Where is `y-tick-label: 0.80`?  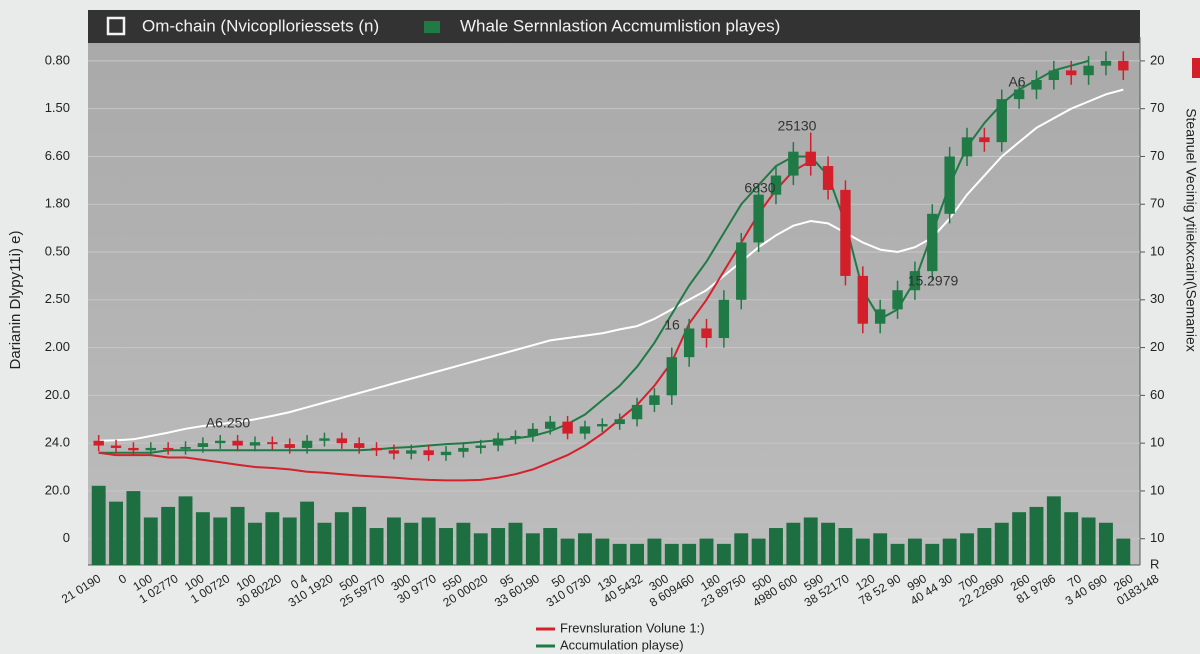
y-tick-label: 0.80 is located at coordinates (57, 59).